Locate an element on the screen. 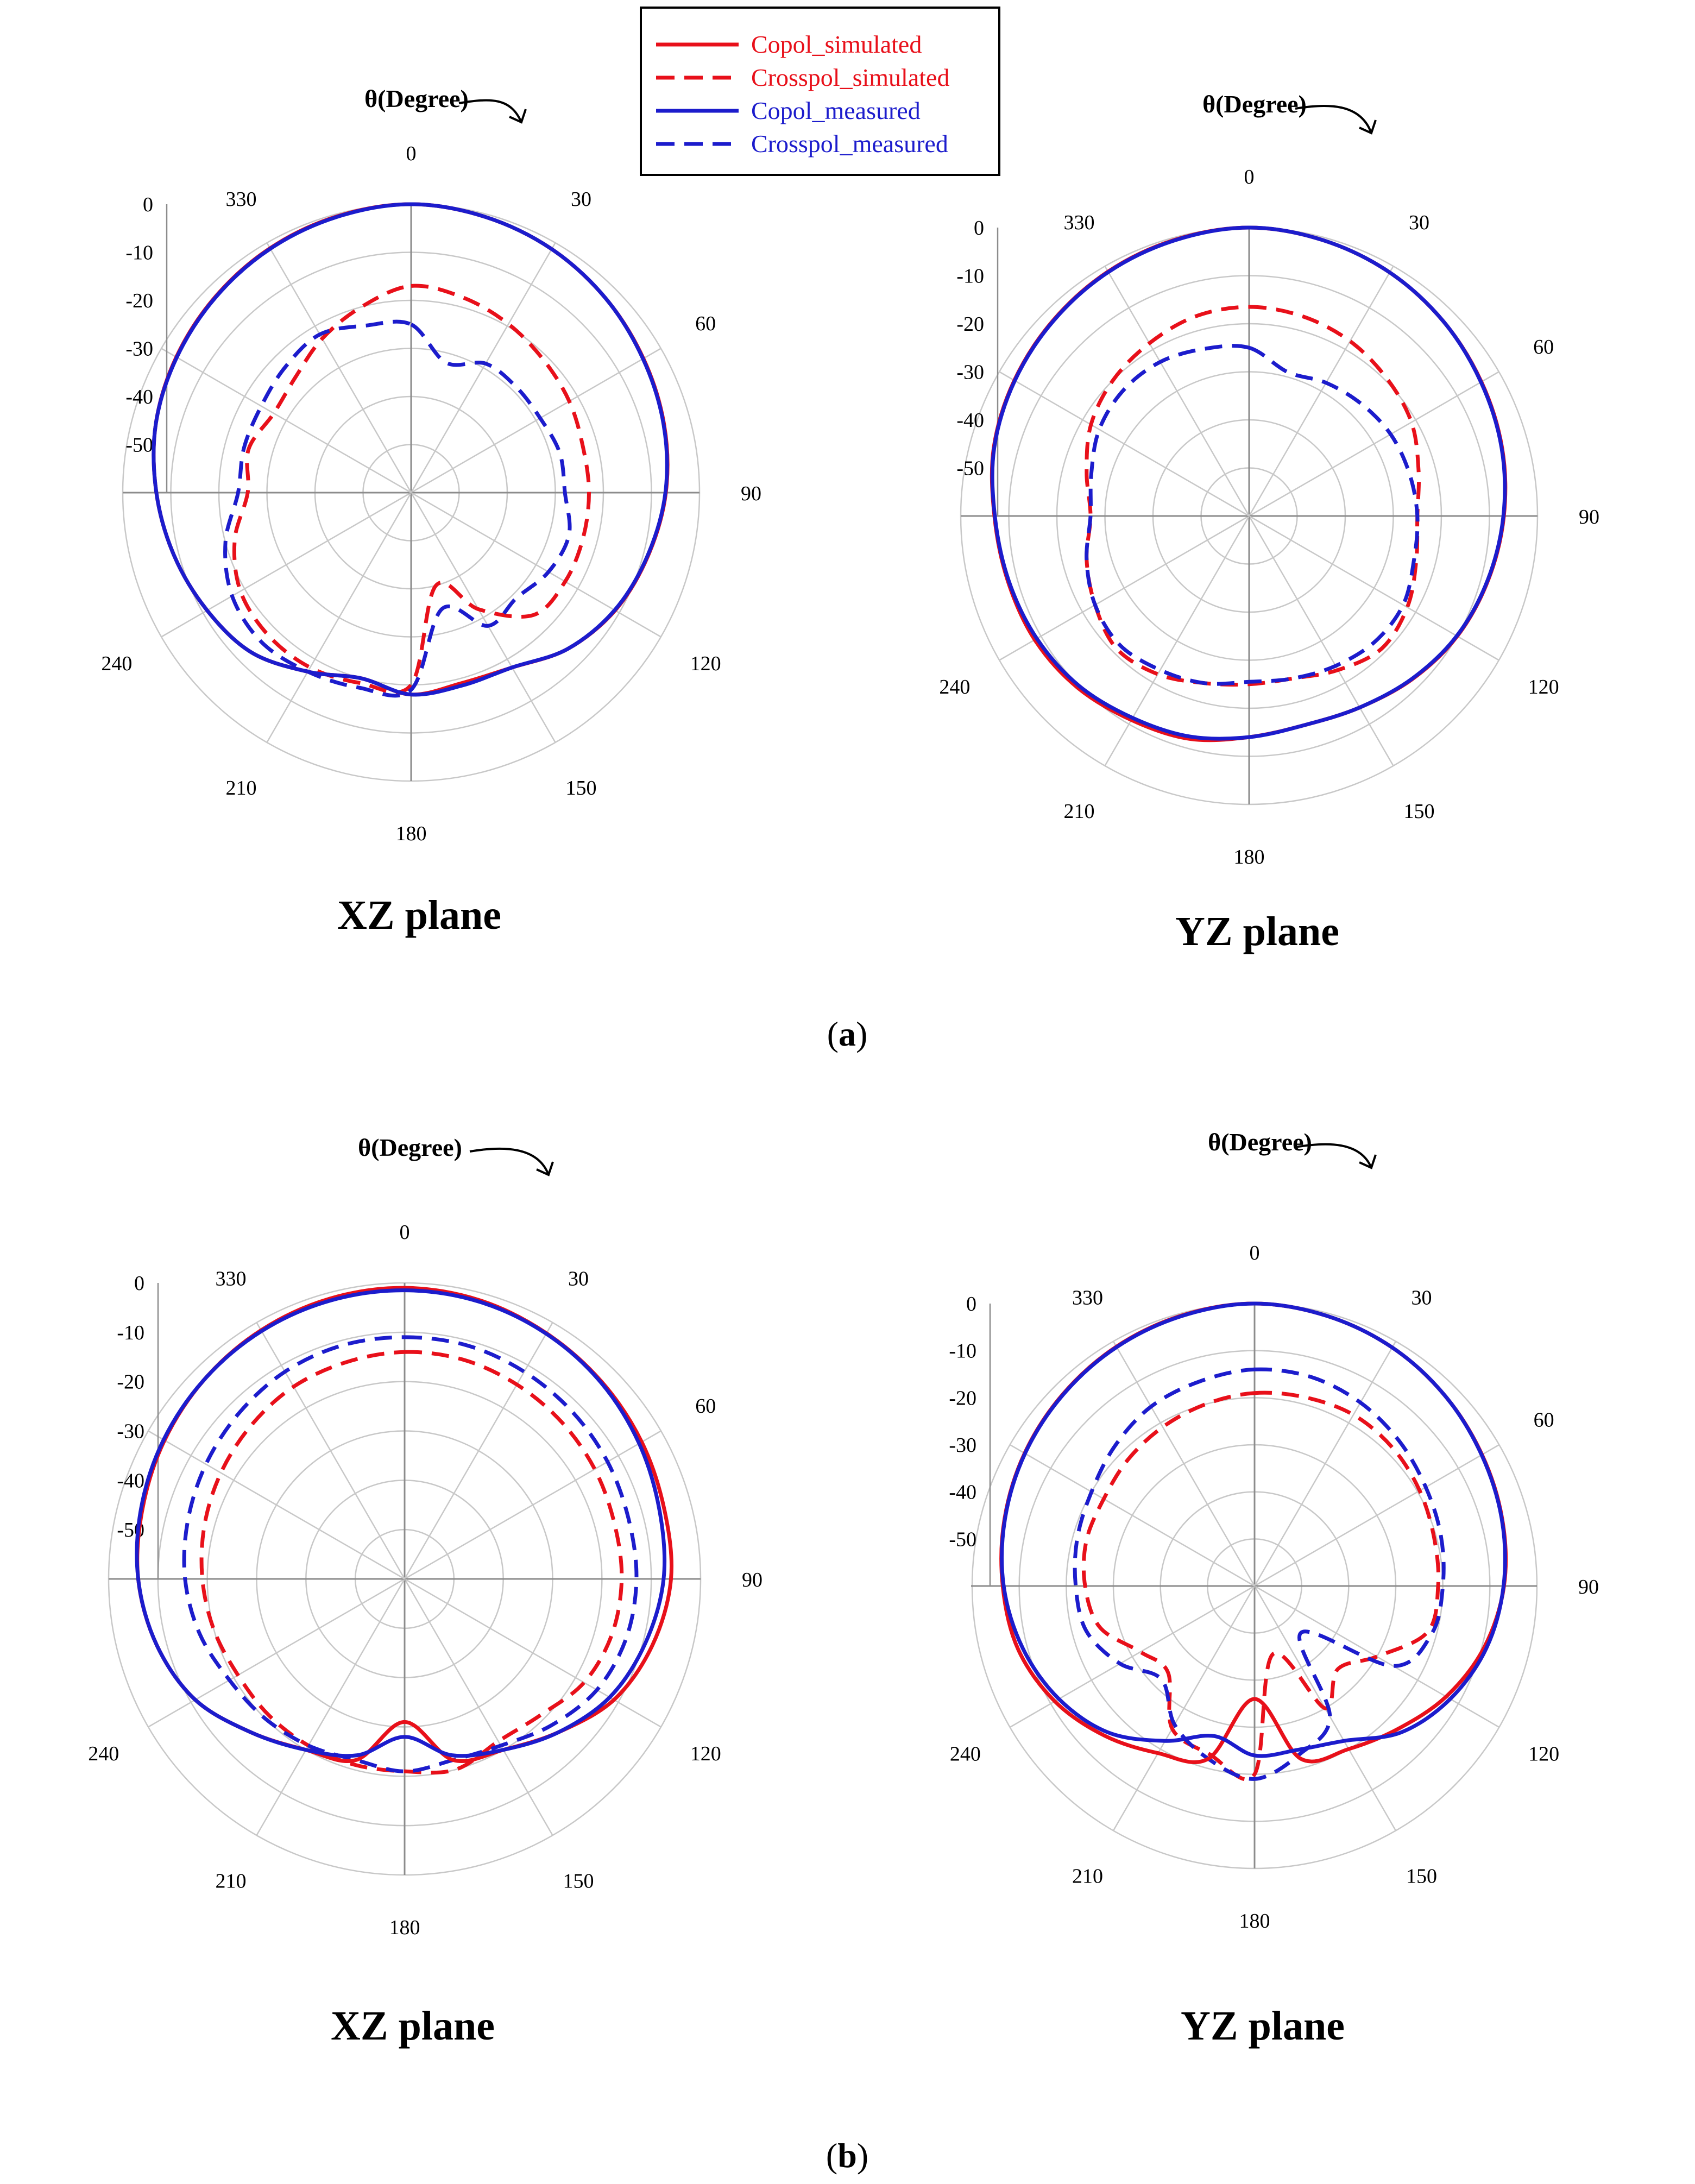 The width and height of the screenshot is (1695, 2184). angle-tick-label: 60 is located at coordinates (1544, 1420).